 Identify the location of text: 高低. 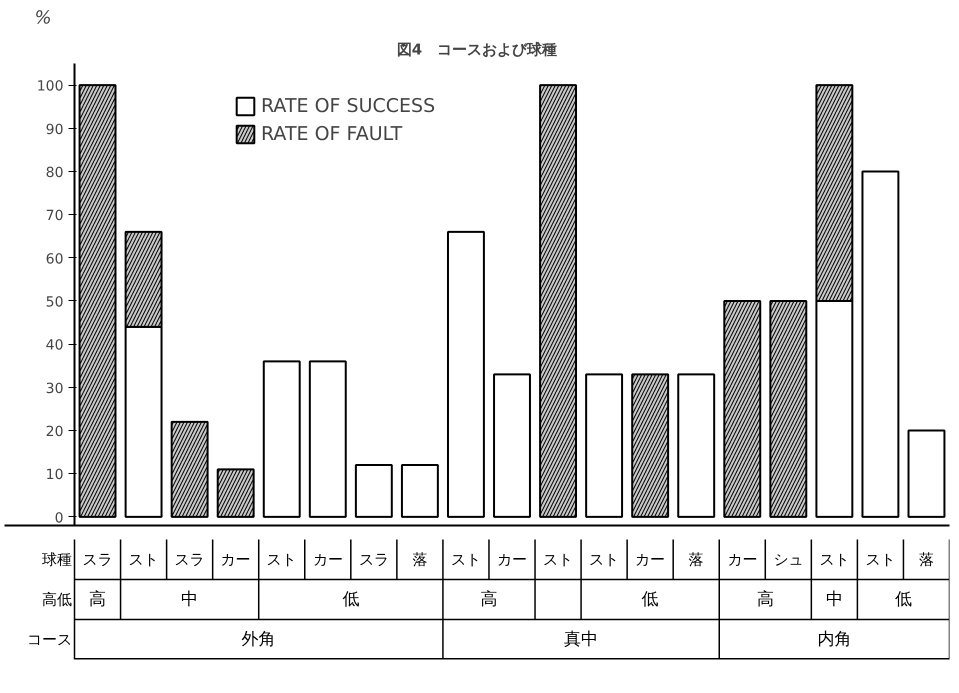
(57, 599).